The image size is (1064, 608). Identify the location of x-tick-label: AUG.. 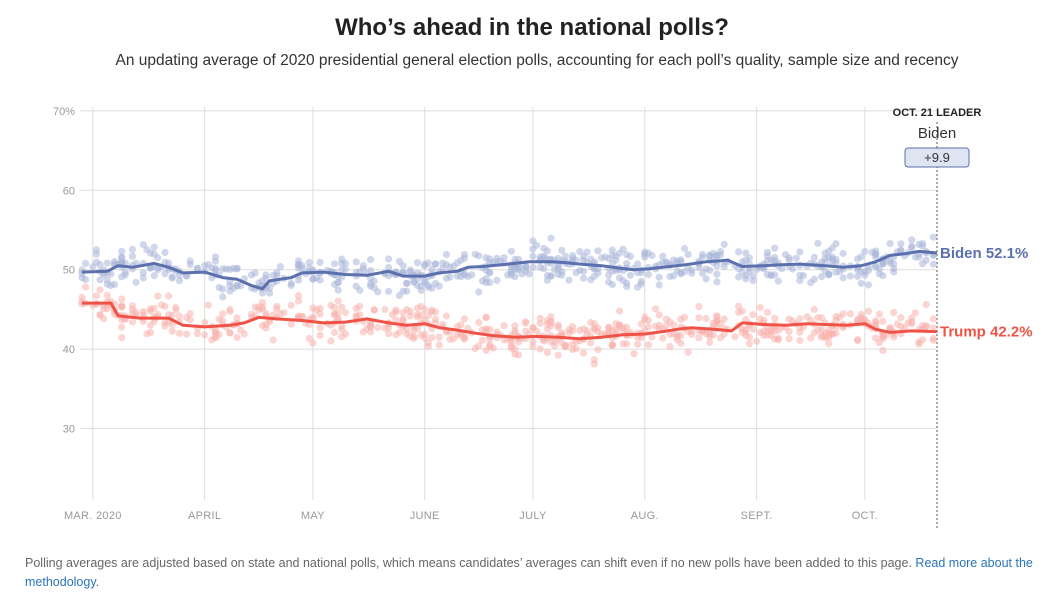
(645, 516).